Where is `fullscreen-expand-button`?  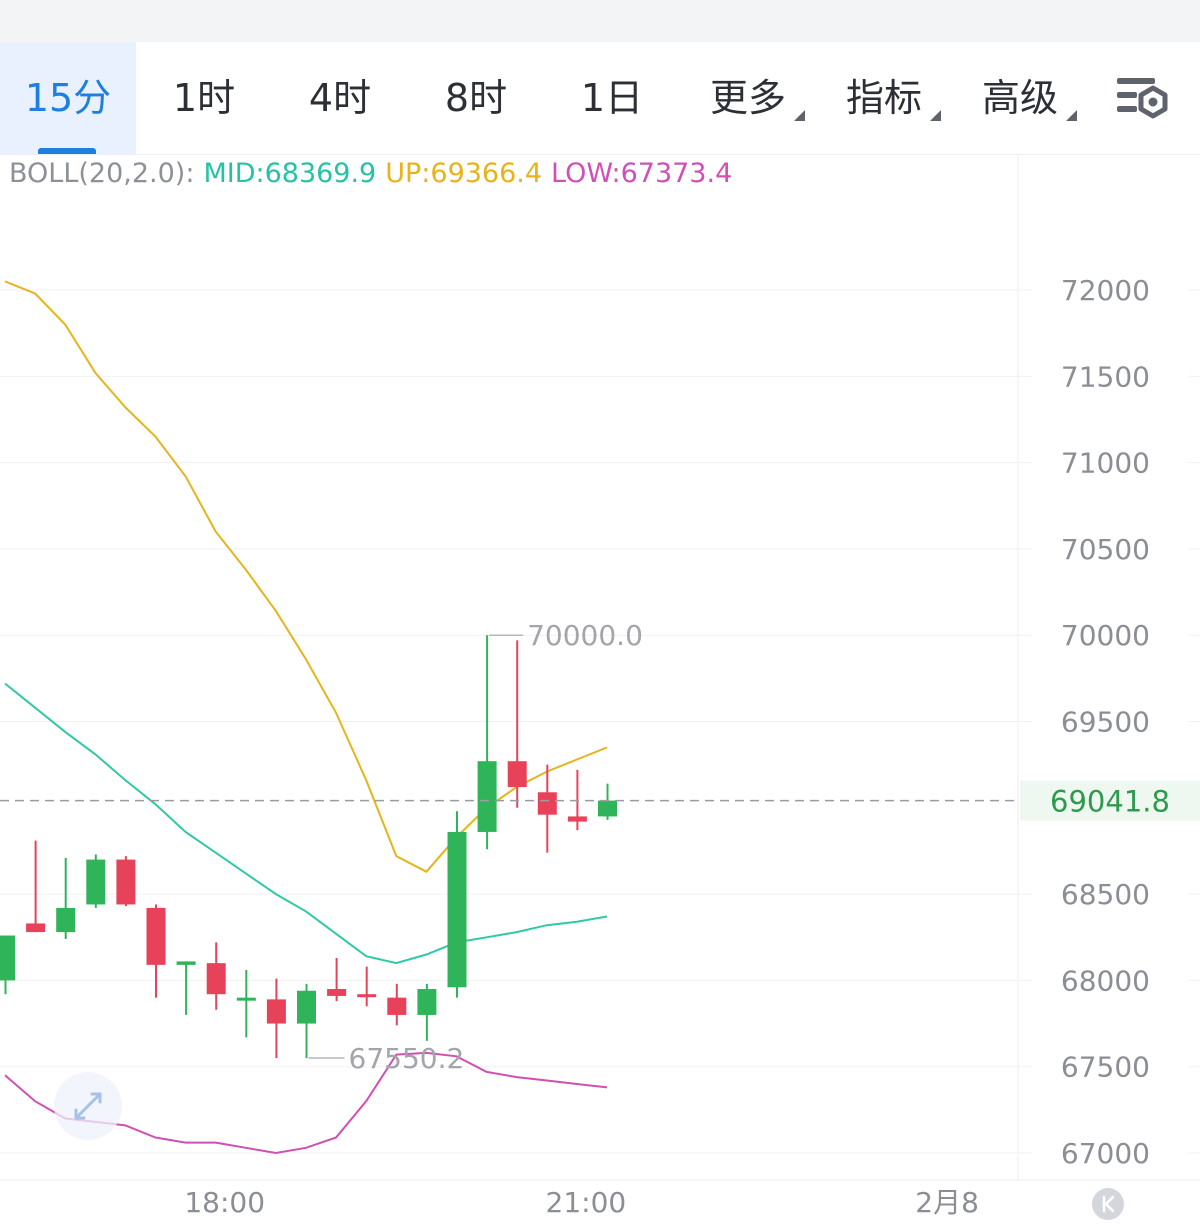 fullscreen-expand-button is located at coordinates (88, 1106).